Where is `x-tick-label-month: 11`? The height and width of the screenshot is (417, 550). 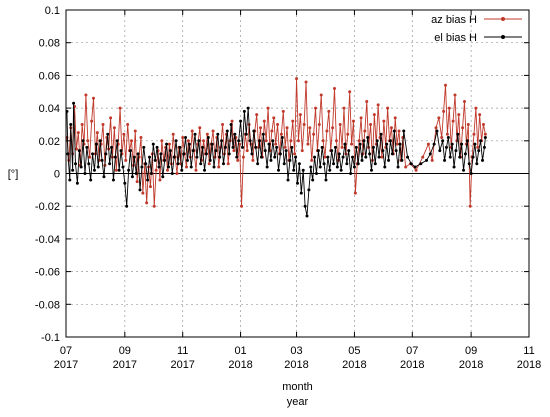 x-tick-label-month: 11 is located at coordinates (182, 351).